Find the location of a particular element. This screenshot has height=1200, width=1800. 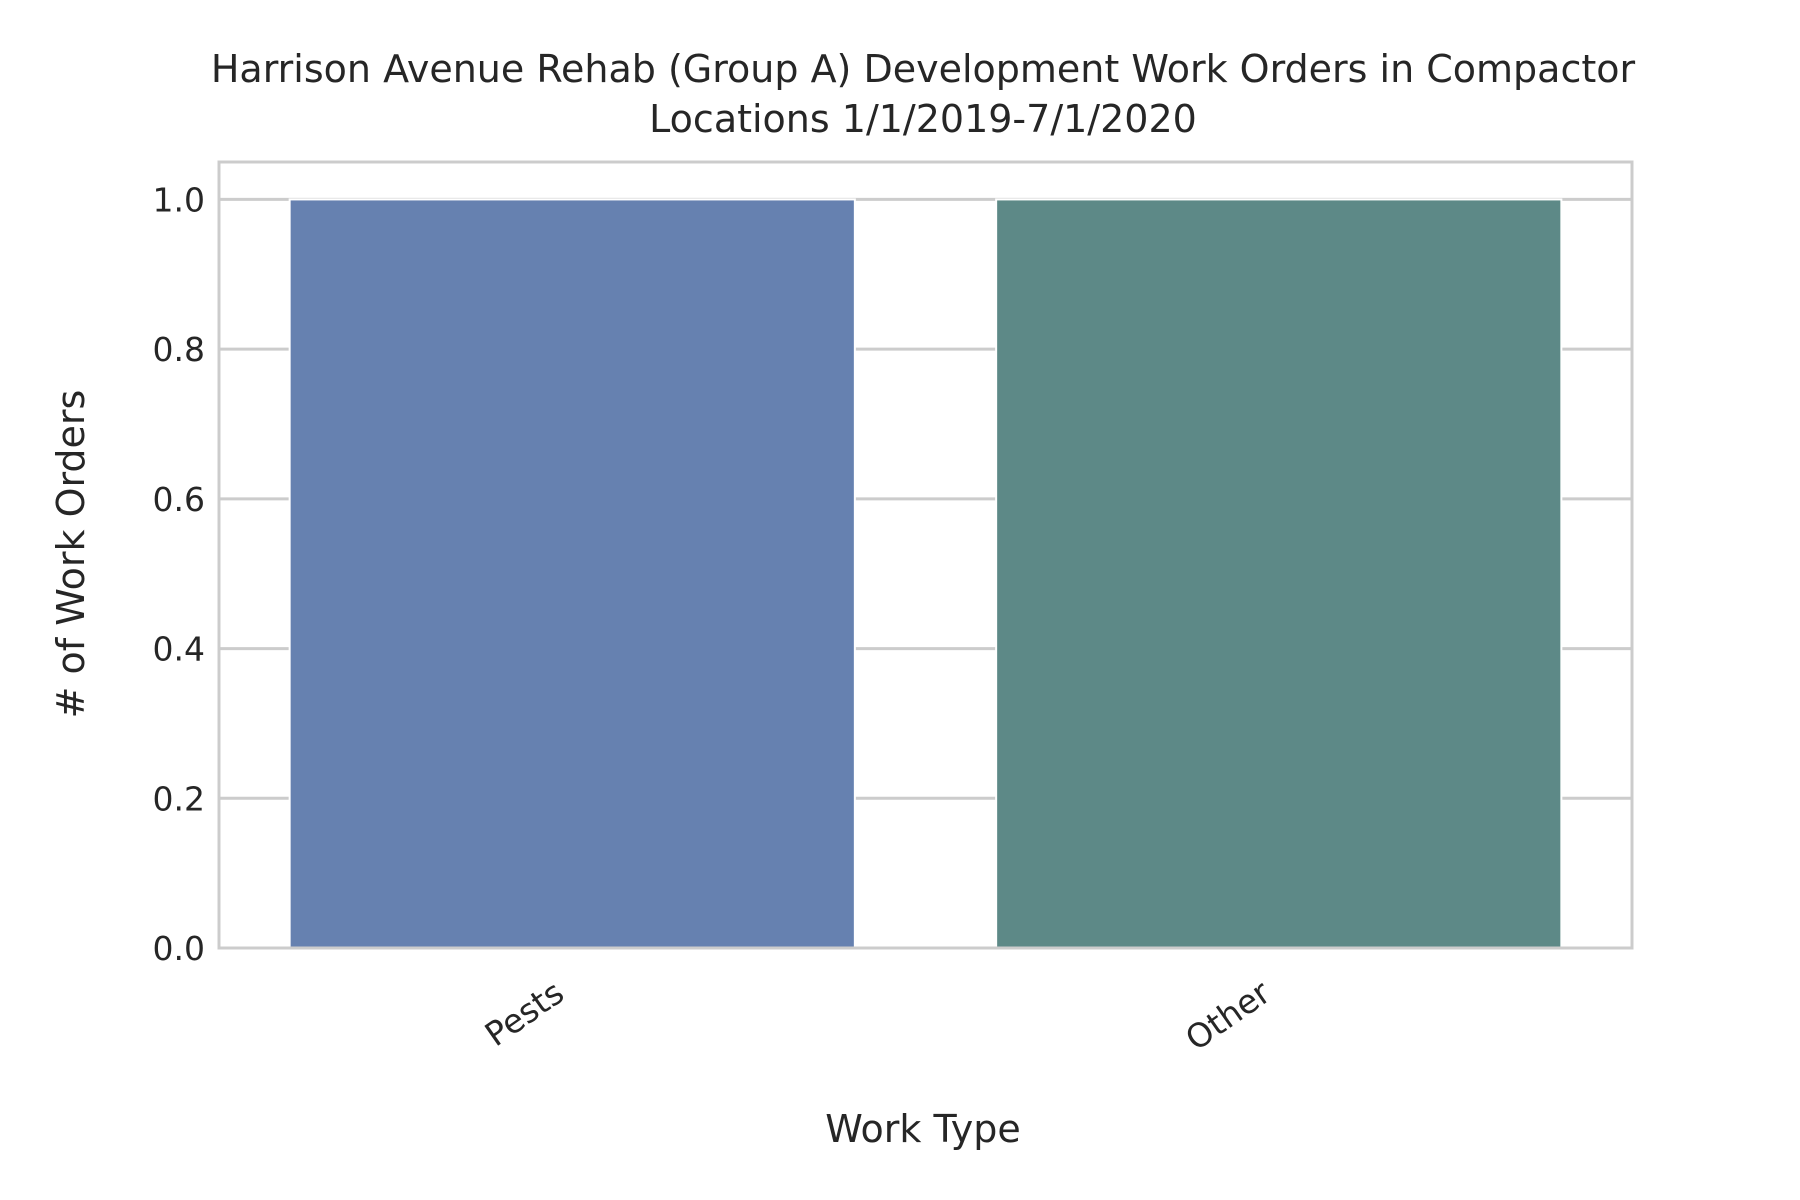

x-axis-label: Work Type is located at coordinates (923, 1129).